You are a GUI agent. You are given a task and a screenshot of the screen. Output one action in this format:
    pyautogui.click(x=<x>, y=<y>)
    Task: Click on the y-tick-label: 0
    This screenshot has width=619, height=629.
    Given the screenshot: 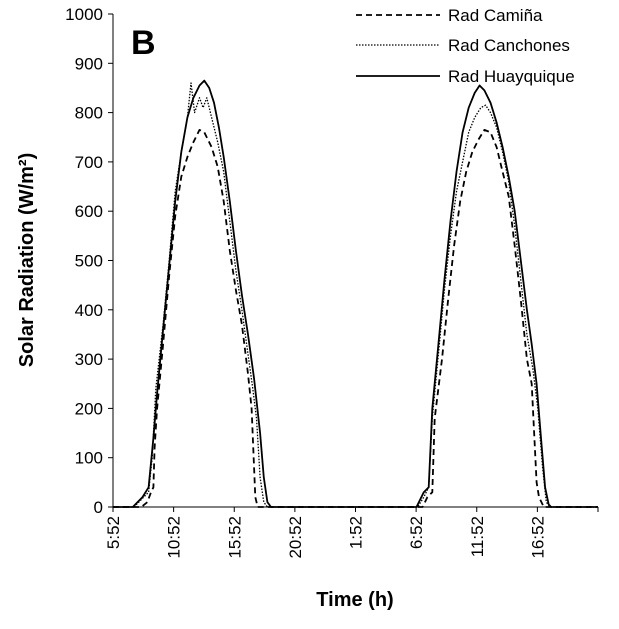 What is the action you would take?
    pyautogui.click(x=98, y=507)
    